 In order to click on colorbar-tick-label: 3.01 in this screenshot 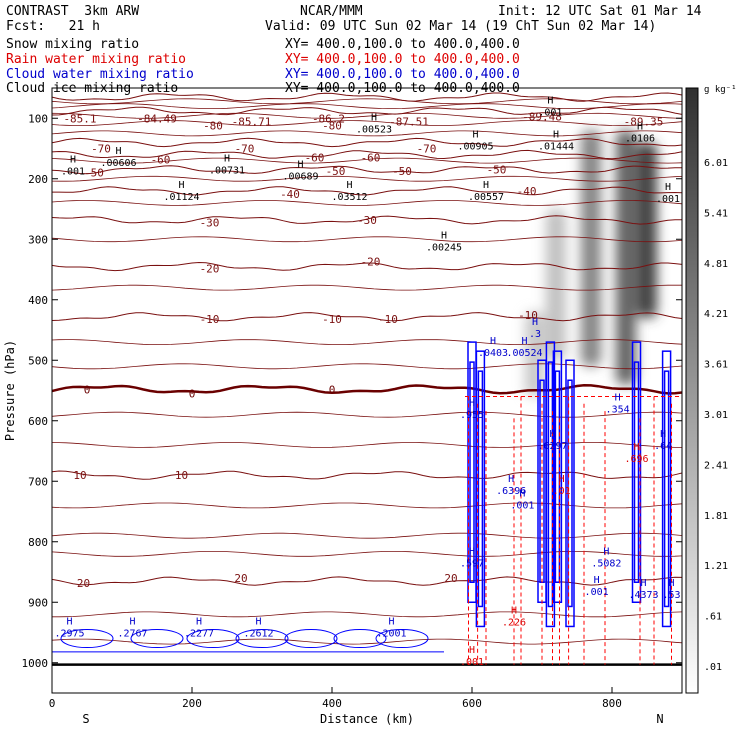, I will do `click(716, 415)`.